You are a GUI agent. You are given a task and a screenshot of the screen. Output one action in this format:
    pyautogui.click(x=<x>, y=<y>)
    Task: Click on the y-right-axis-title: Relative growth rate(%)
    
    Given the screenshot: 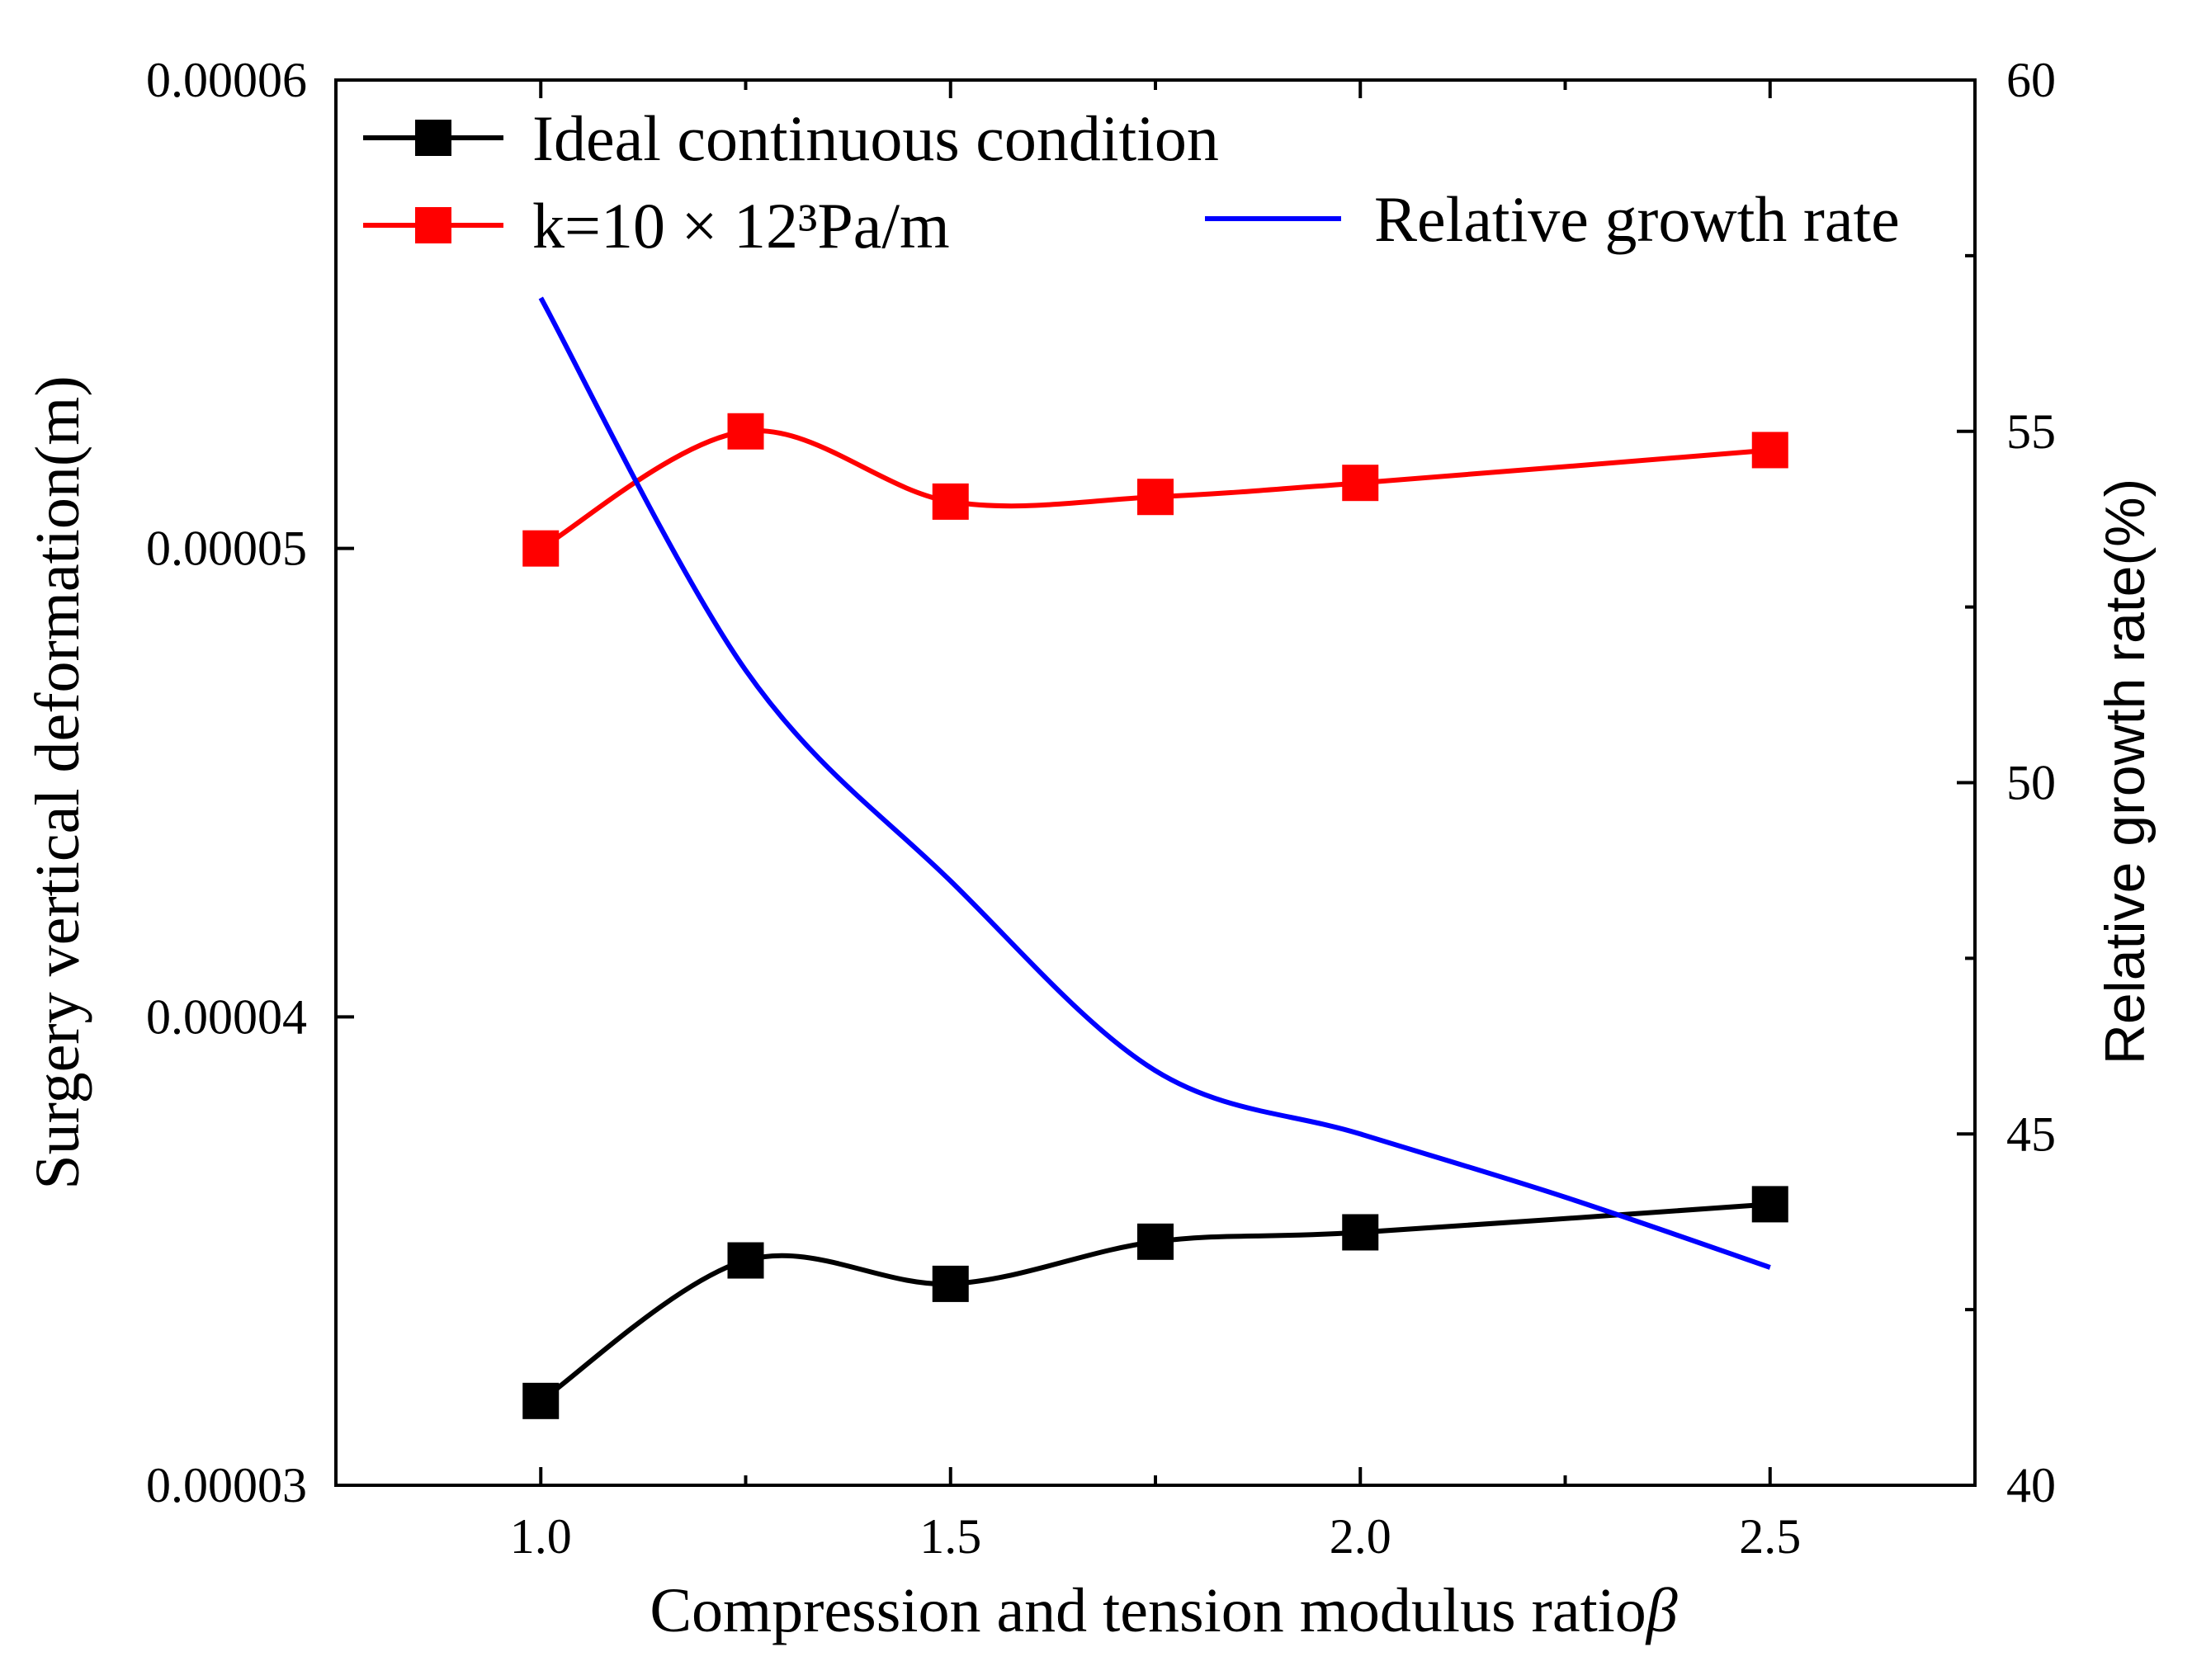 What is the action you would take?
    pyautogui.click(x=2125, y=771)
    